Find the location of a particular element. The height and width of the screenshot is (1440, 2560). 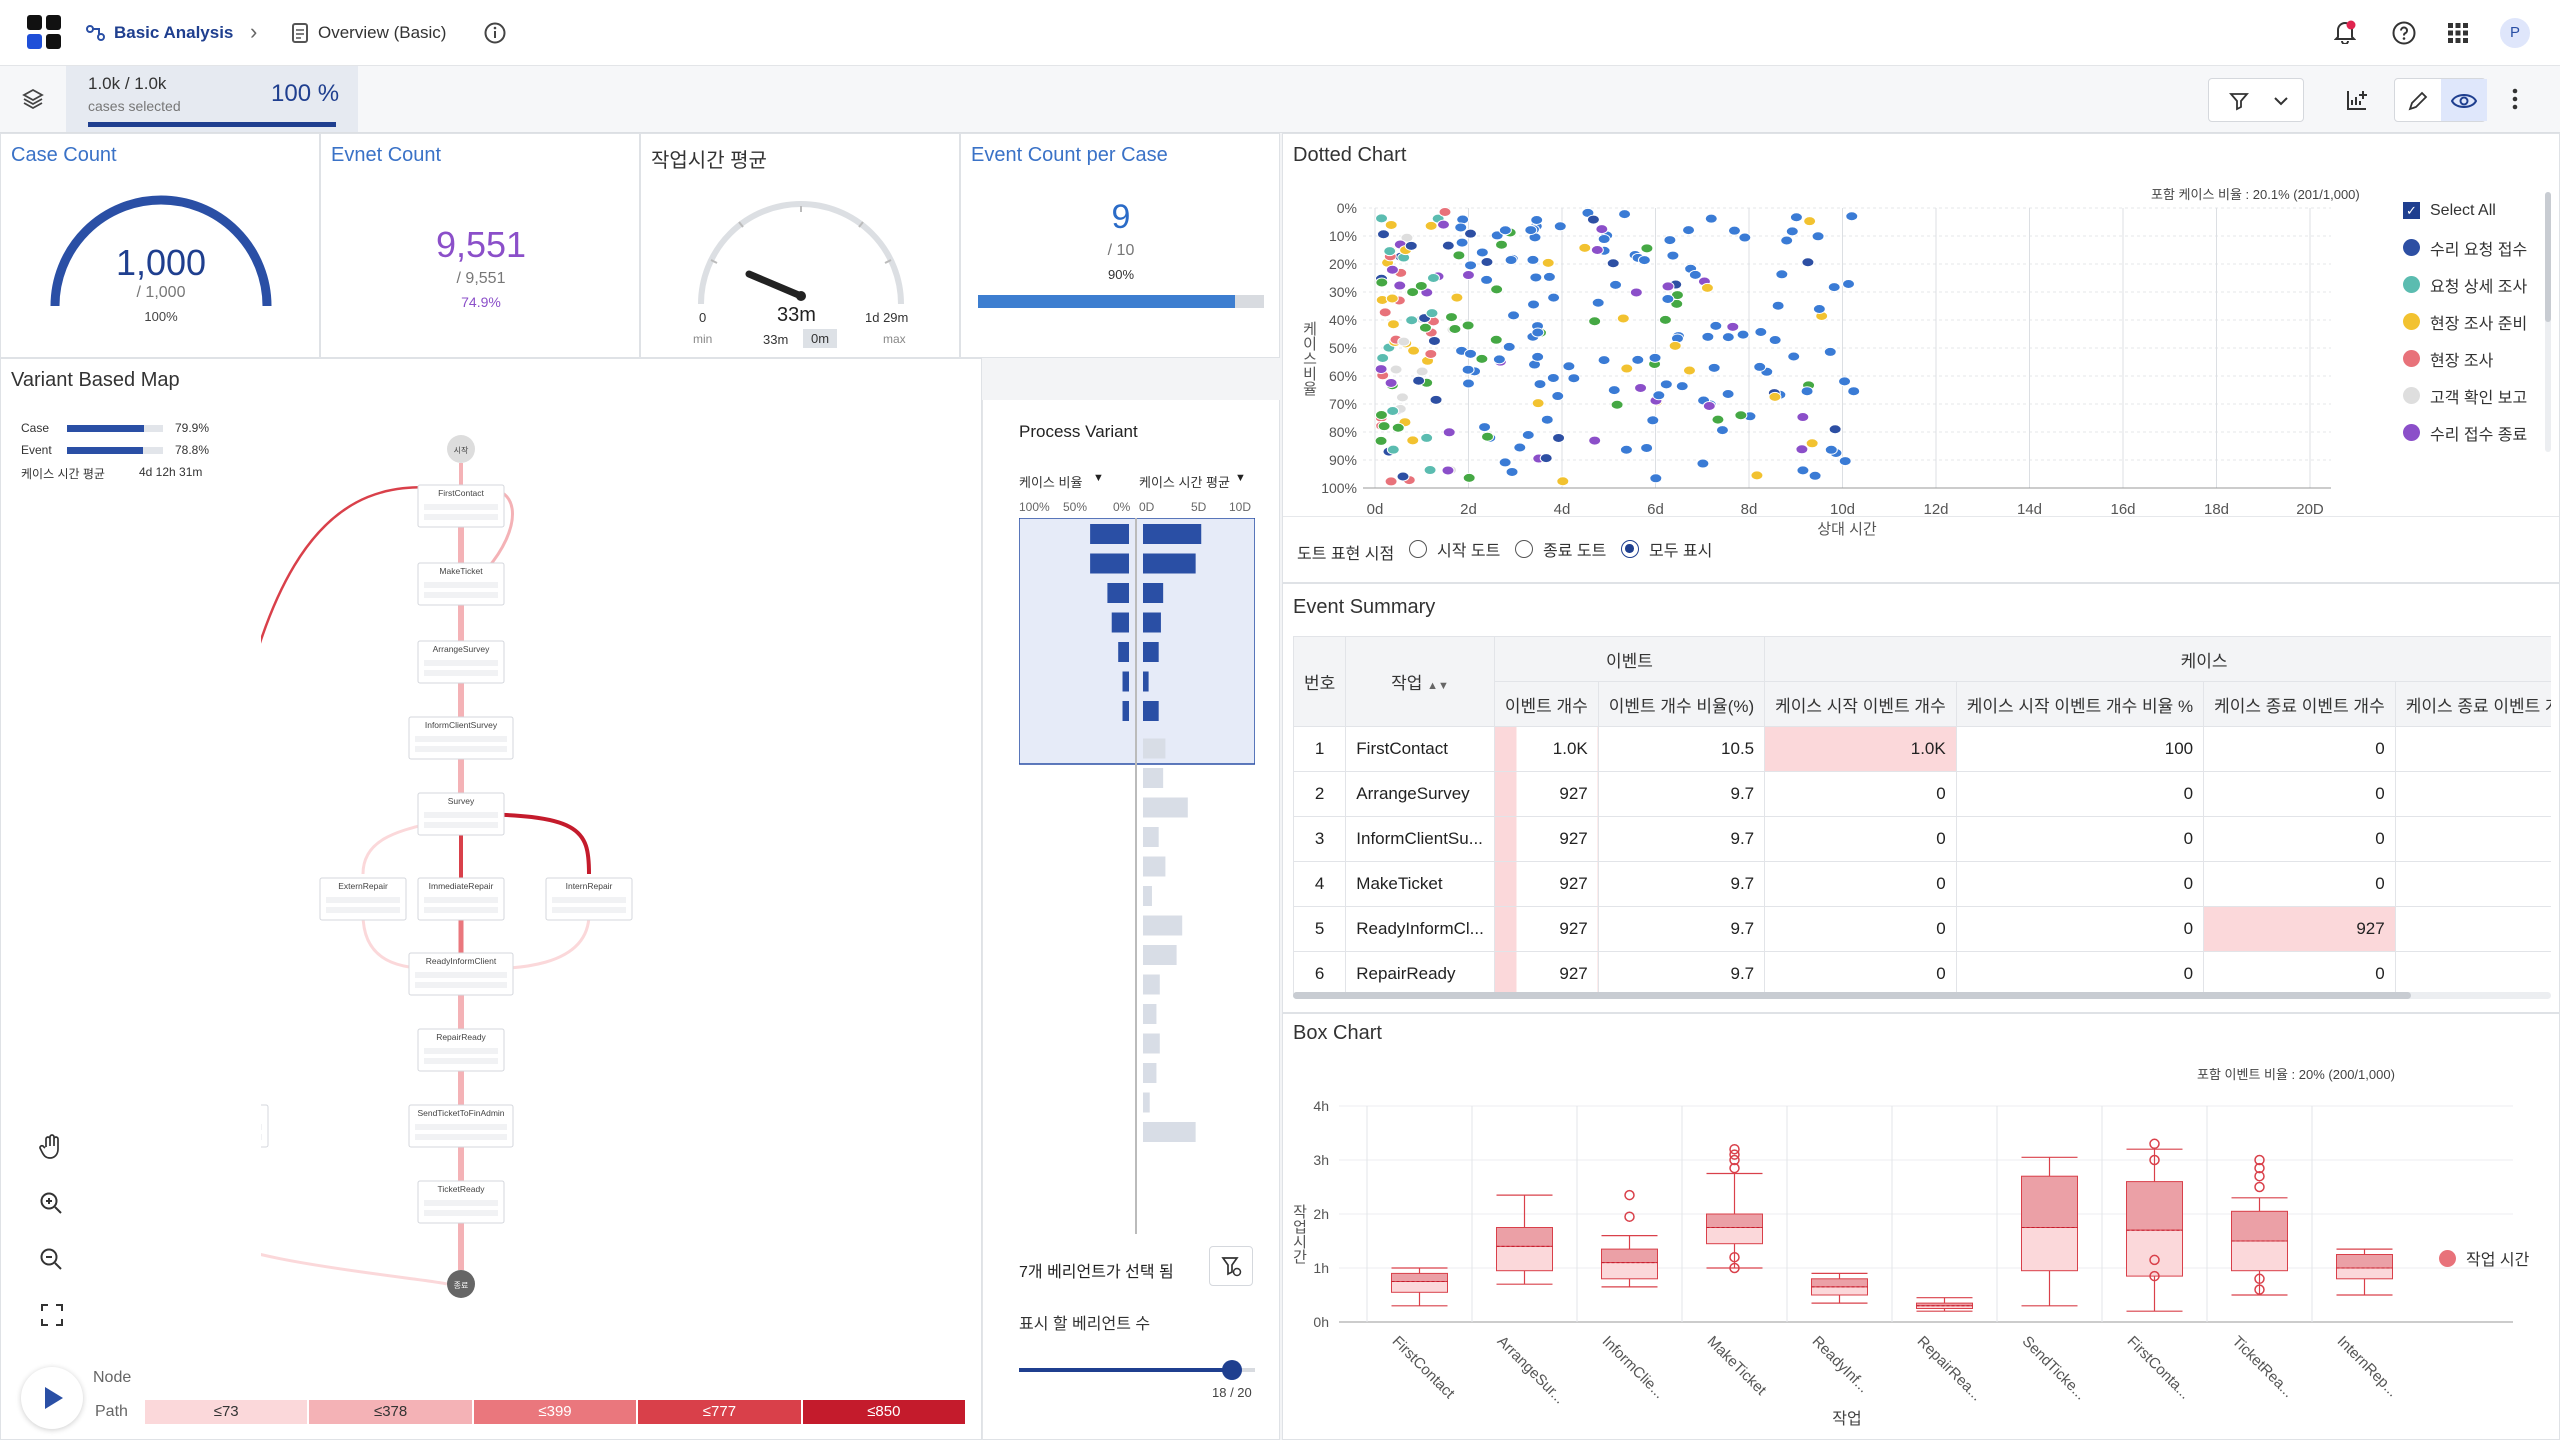

x-axis-title: 작업 is located at coordinates (1846, 1419).